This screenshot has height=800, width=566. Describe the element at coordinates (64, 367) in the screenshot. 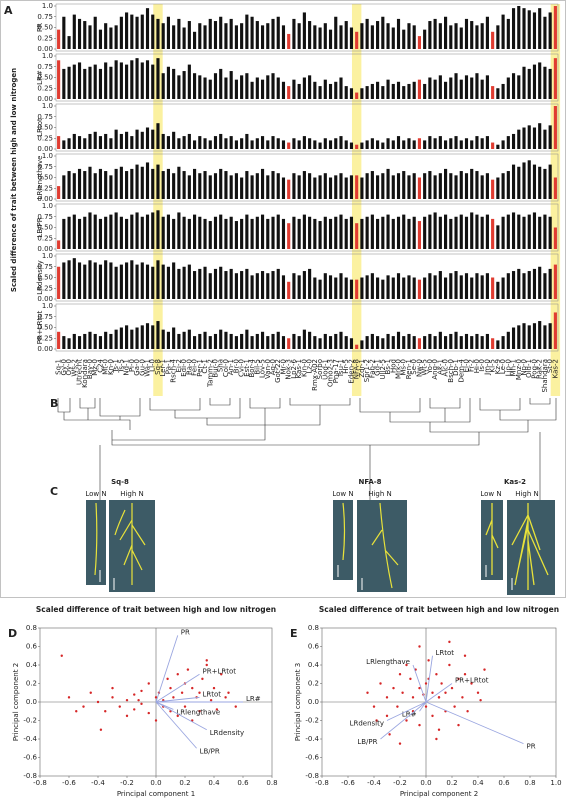

I see `x-tick-label: Gy-0` at that location.